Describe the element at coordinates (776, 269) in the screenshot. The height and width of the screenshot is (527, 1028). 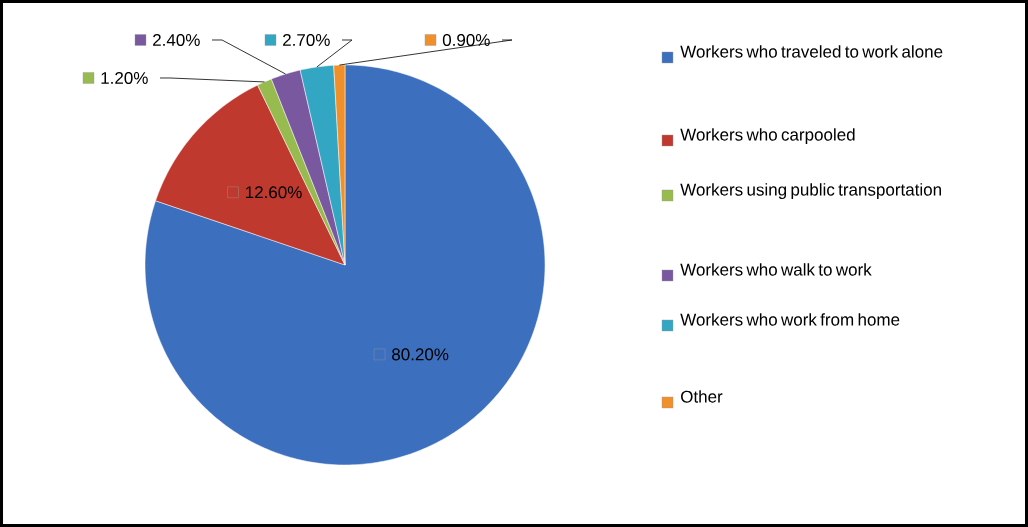
I see `legend-label: Workers who walk to work` at that location.